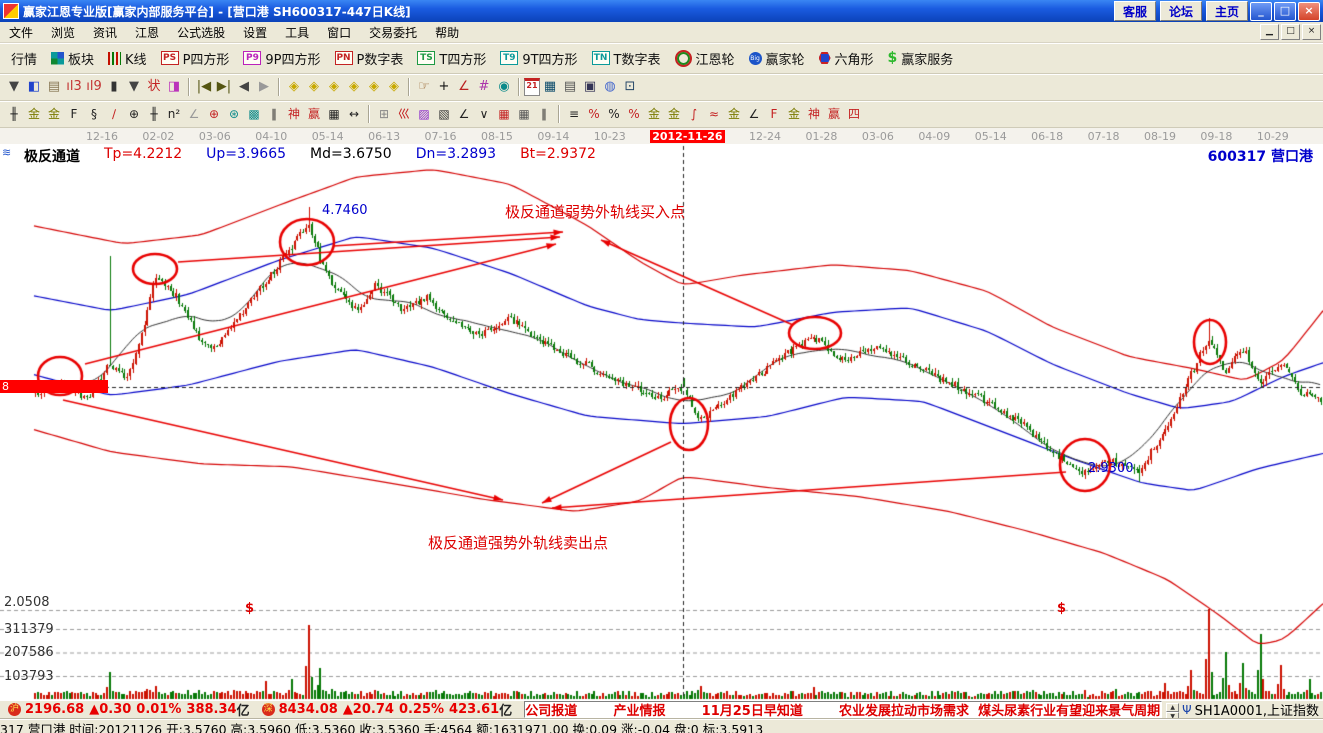 The width and height of the screenshot is (1323, 733). I want to click on menu-item-4: 公式选股, so click(201, 32).